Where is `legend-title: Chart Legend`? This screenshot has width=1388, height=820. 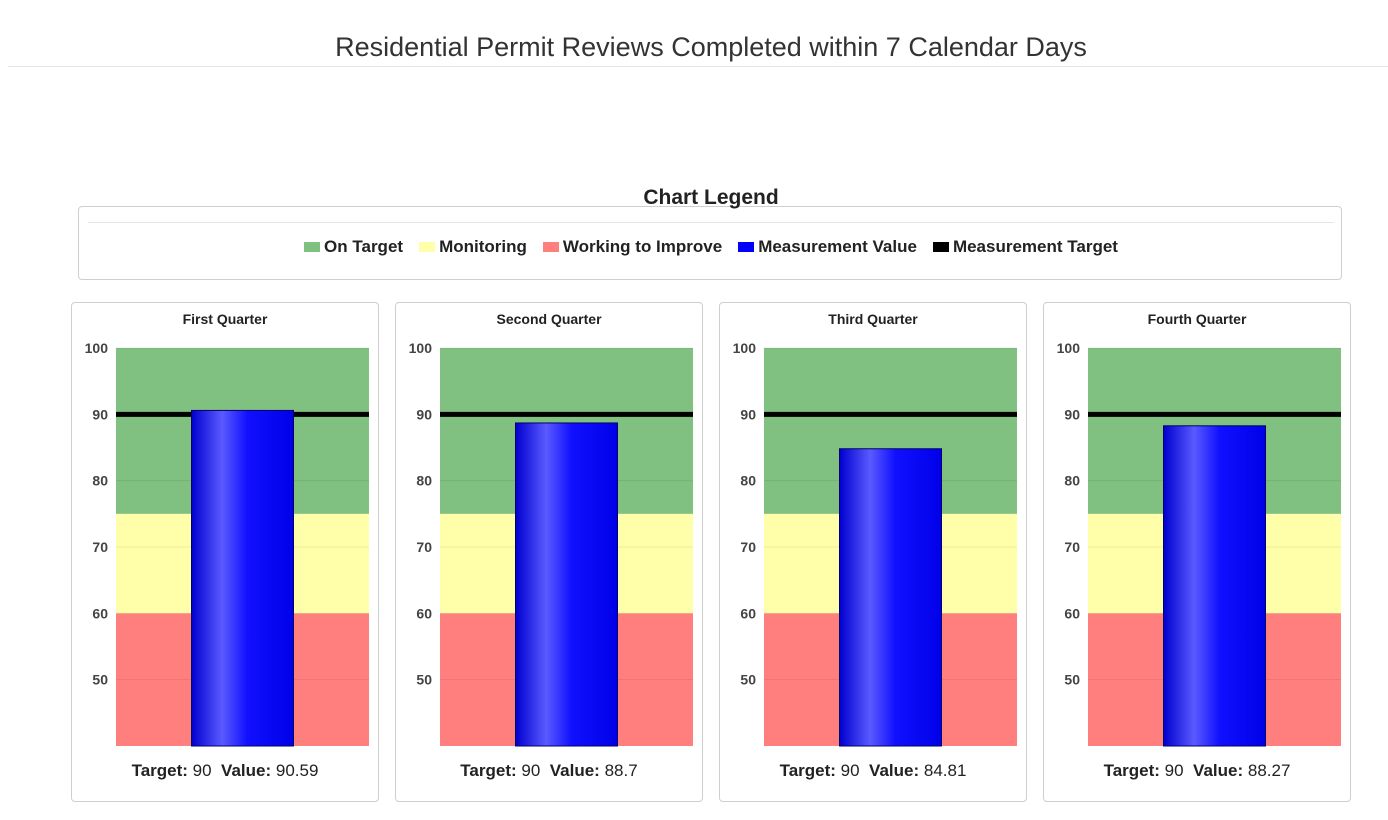
legend-title: Chart Legend is located at coordinates (711, 197).